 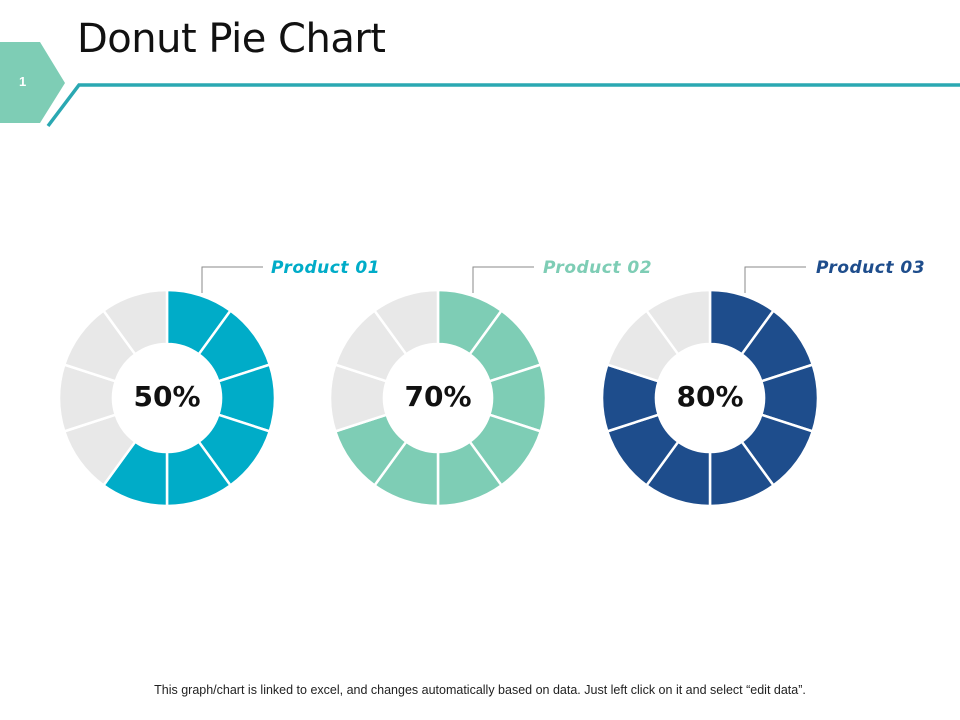 I want to click on product-03-label: Product 03, so click(x=871, y=268).